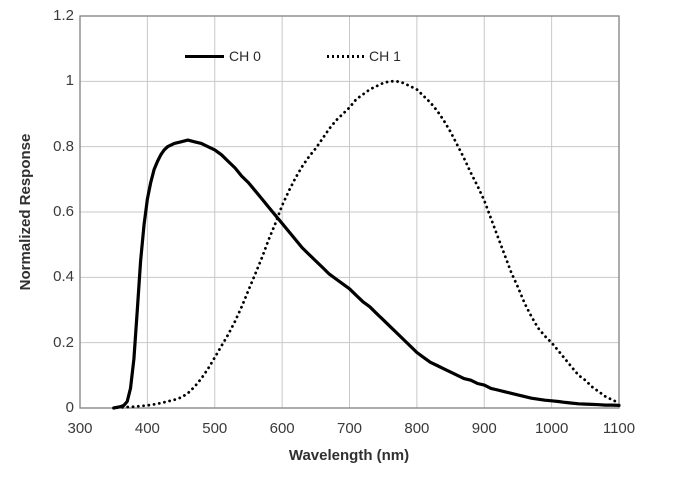 This screenshot has height=487, width=674. Describe the element at coordinates (63, 15) in the screenshot. I see `y-tick-label: 1.2` at that location.